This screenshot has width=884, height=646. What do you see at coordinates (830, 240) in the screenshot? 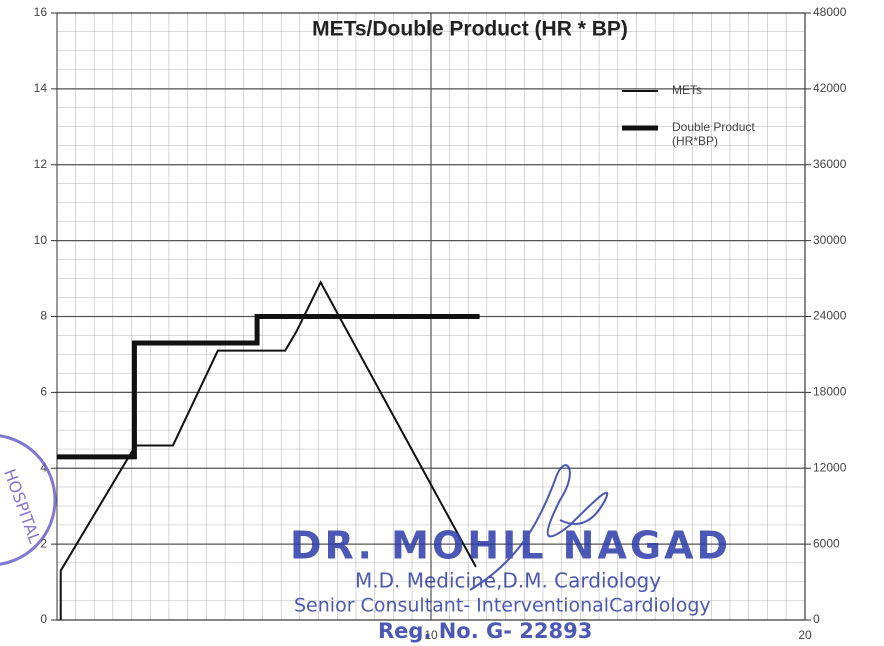
I see `y2-tick-label: 30000` at bounding box center [830, 240].